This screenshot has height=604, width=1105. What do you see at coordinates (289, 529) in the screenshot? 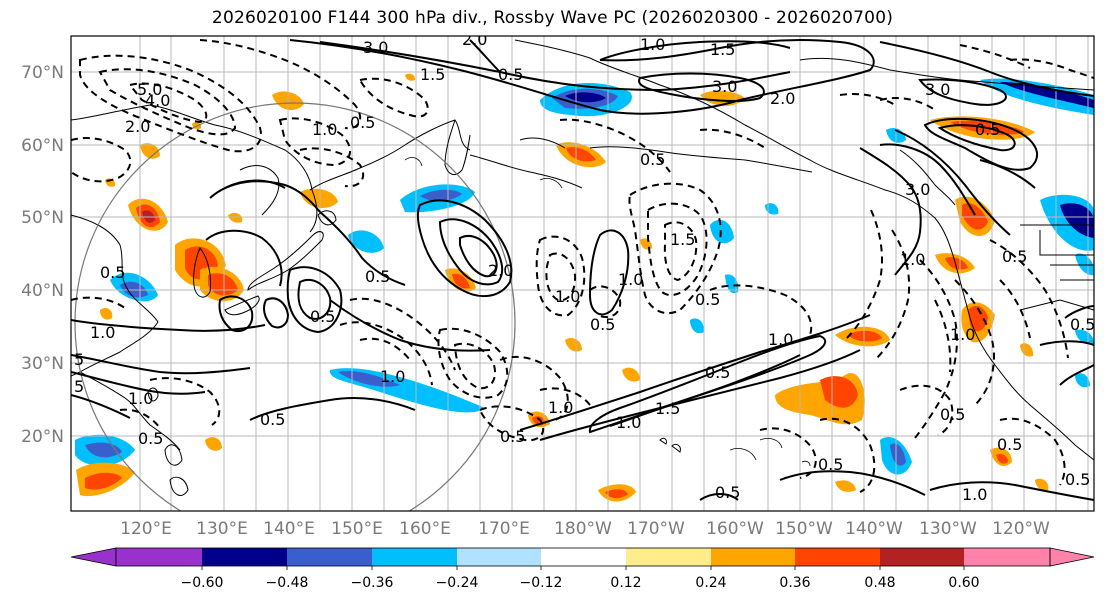
I see `lon-label: 140°E` at bounding box center [289, 529].